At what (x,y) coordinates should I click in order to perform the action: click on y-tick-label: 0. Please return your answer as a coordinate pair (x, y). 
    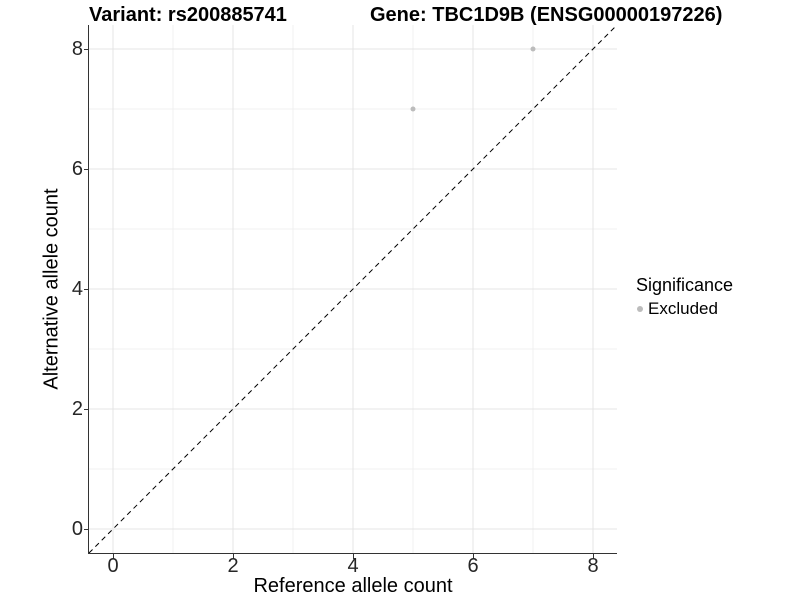
    Looking at the image, I should click on (77, 529).